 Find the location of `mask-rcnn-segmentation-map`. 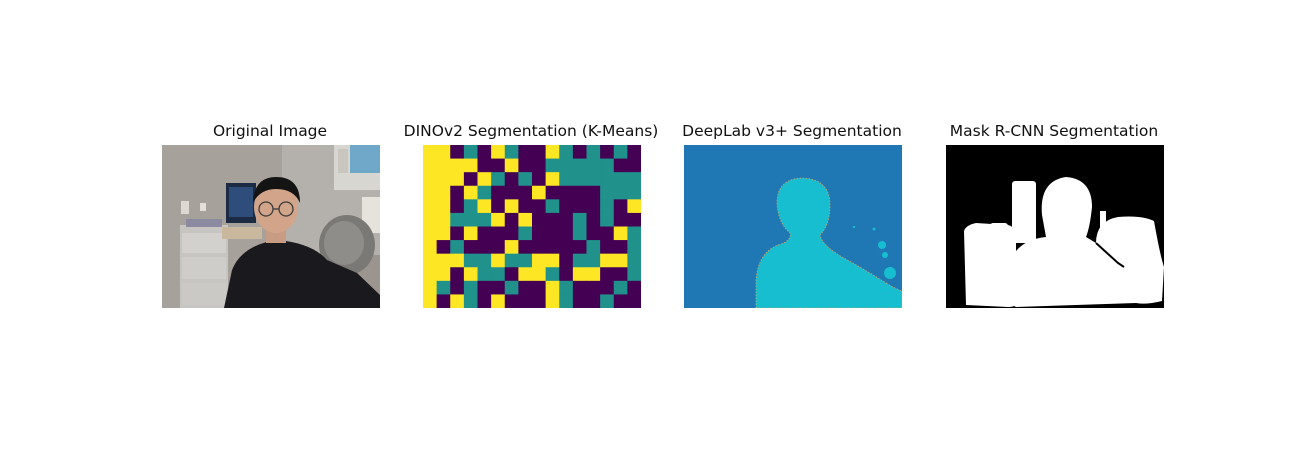

mask-rcnn-segmentation-map is located at coordinates (1055, 226).